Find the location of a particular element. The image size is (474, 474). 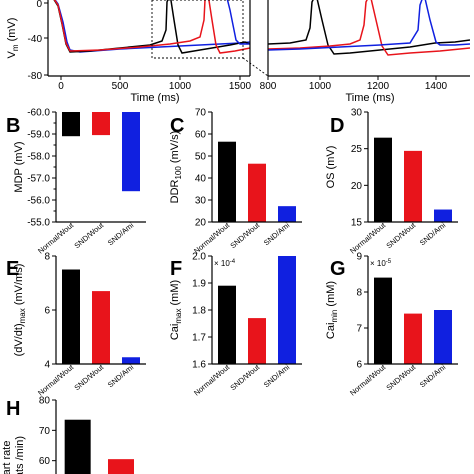

ytick-label: 1.9 is located at coordinates (199, 284).